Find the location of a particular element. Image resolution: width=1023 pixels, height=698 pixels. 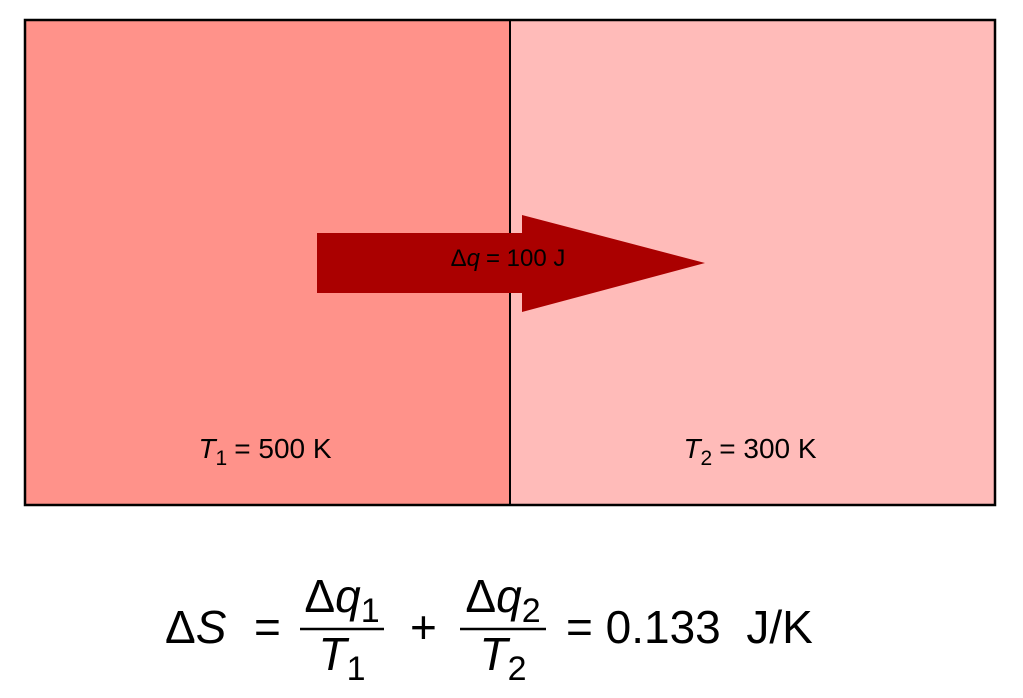

heat-label: Δq = 100 J is located at coordinates (508, 258).